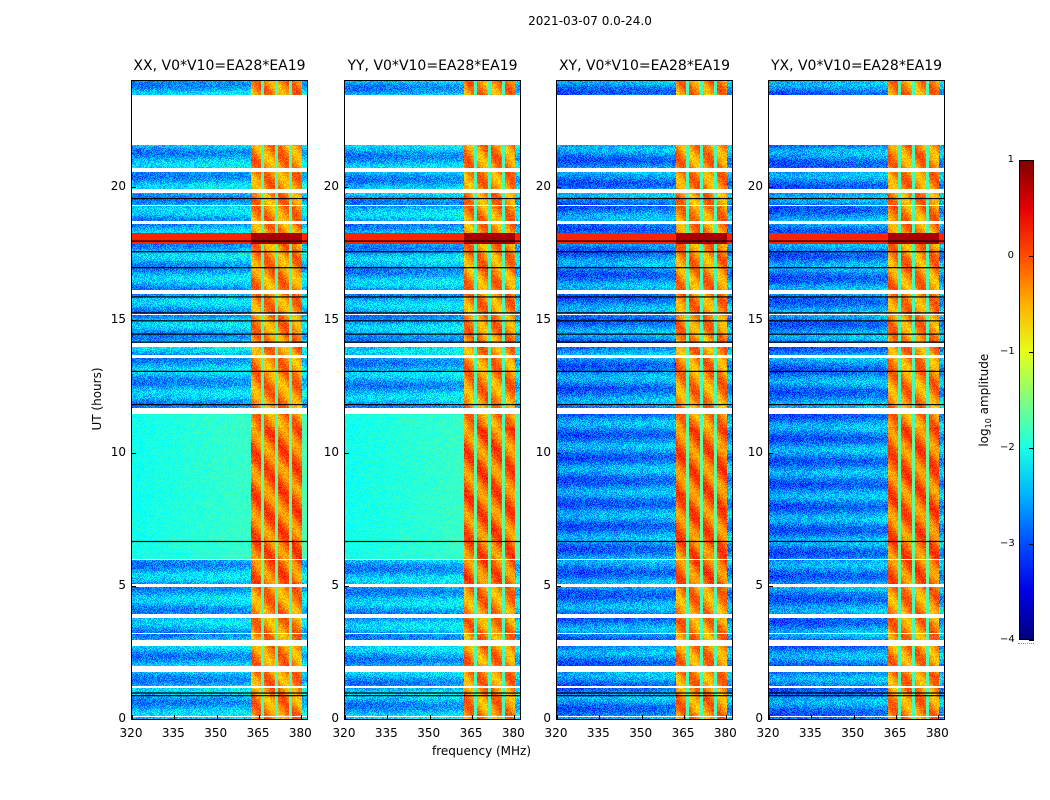 The height and width of the screenshot is (800, 1050). Describe the element at coordinates (856, 66) in the screenshot. I see `panel-title: YX, V0*V10=EA28*EA19` at that location.